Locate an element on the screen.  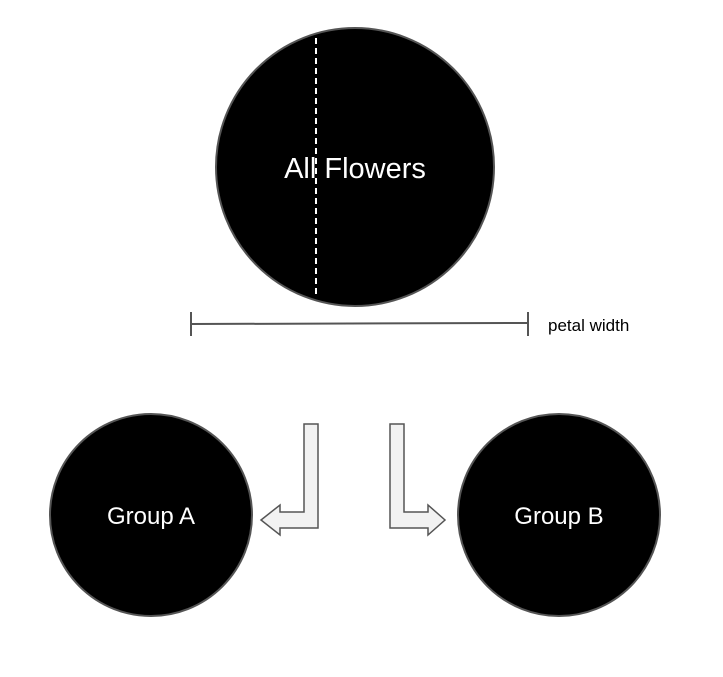
arrow-to-group-a is located at coordinates (289, 480).